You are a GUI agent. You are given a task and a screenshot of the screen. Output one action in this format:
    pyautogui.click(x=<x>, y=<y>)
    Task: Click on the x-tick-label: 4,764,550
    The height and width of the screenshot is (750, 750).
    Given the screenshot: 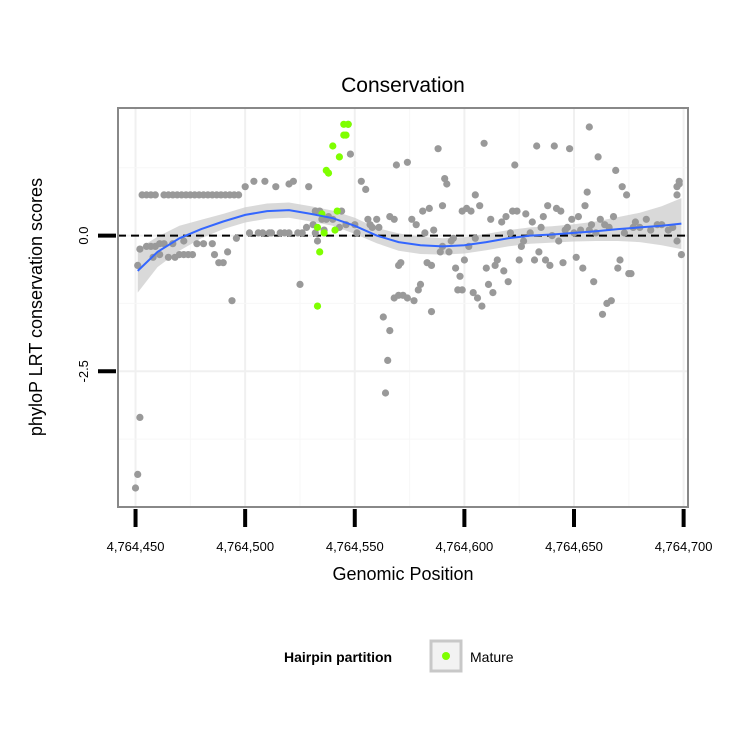 What is the action you would take?
    pyautogui.click(x=355, y=546)
    